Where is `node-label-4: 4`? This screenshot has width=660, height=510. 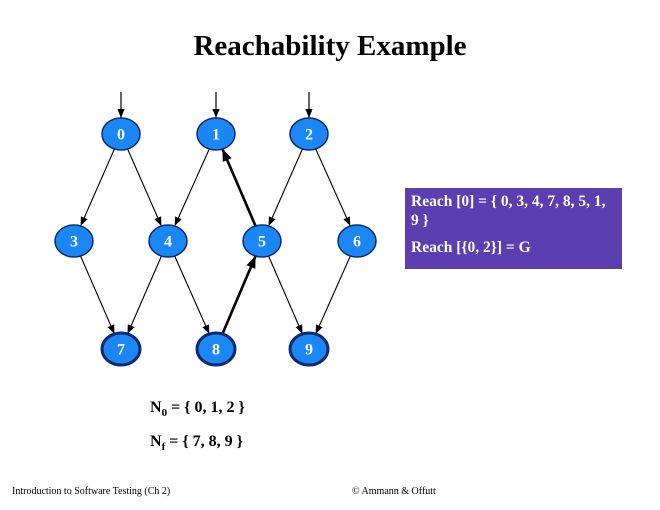
node-label-4: 4 is located at coordinates (168, 242).